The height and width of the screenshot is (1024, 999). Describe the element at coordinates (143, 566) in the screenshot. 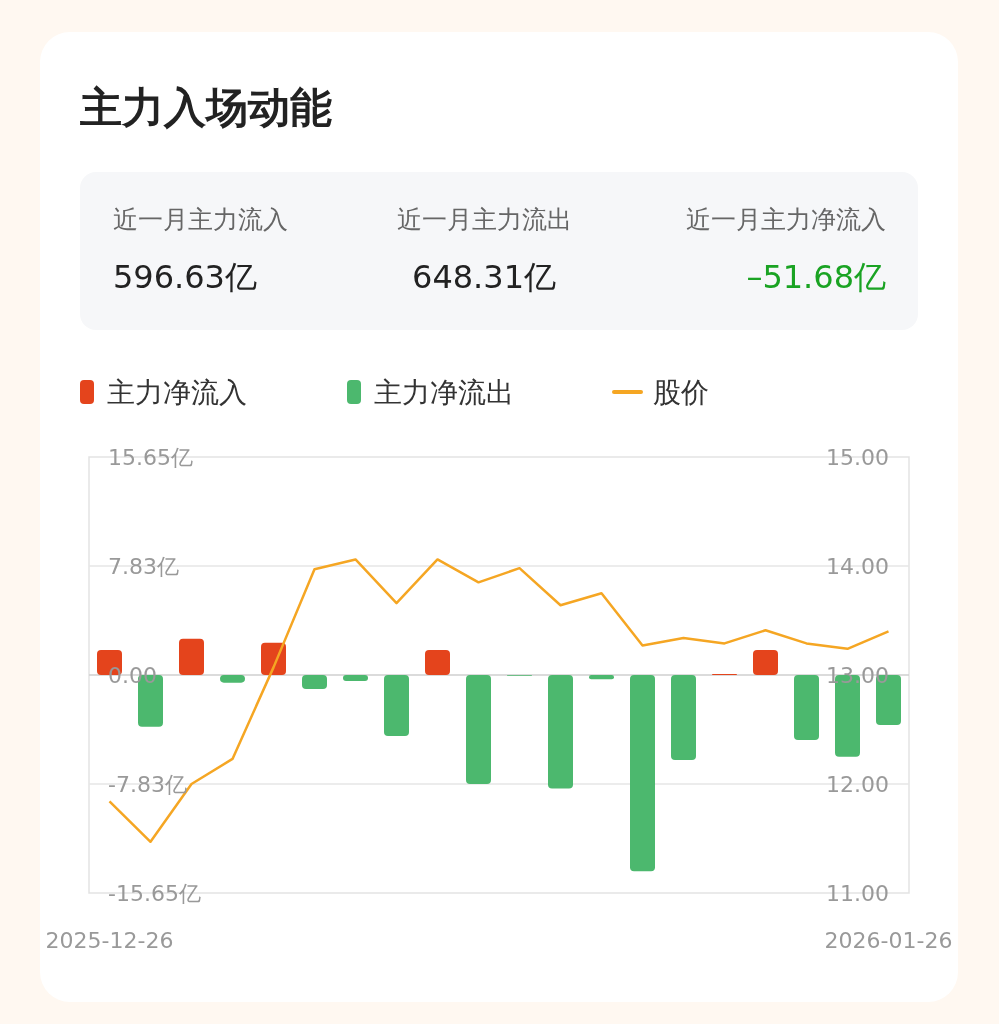

I see `y-tick-label: 7.83亿` at that location.